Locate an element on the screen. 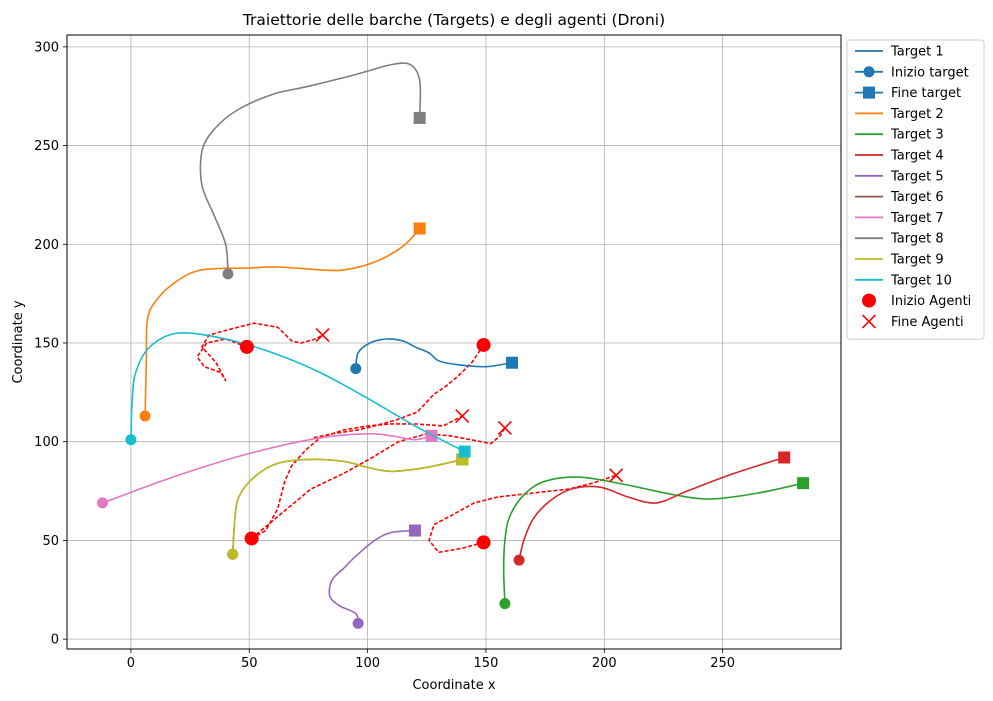  legend-label: Target 1 is located at coordinates (917, 52).